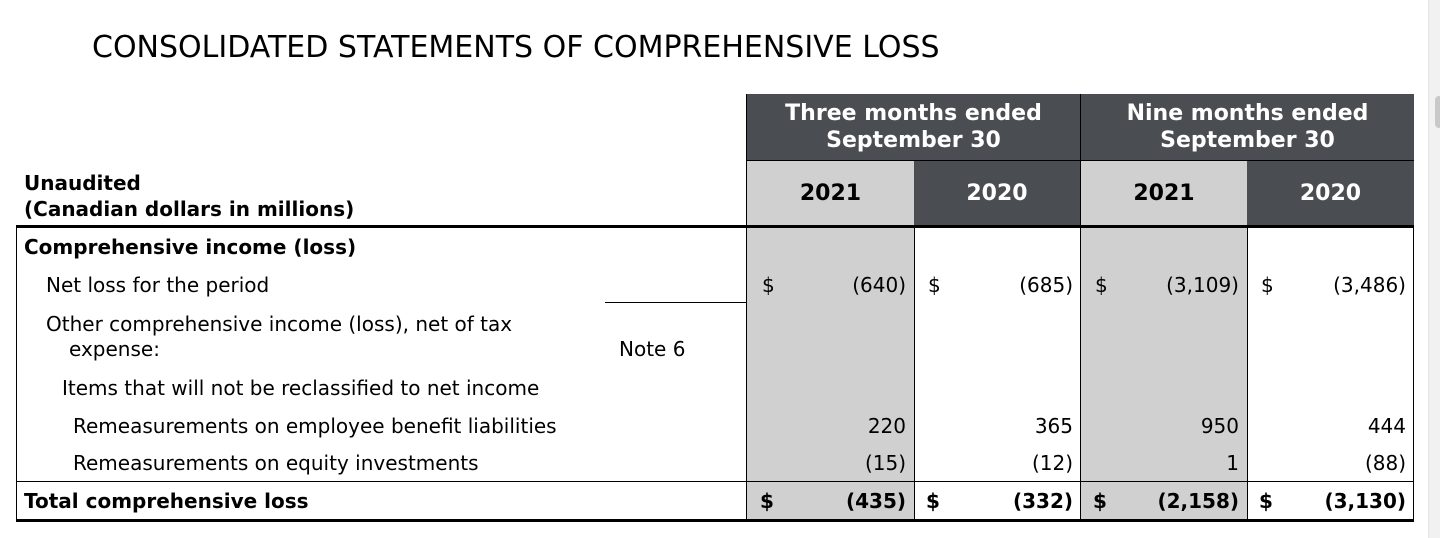 The width and height of the screenshot is (1440, 538). Describe the element at coordinates (652, 349) in the screenshot. I see `note-reference: Note 6` at that location.